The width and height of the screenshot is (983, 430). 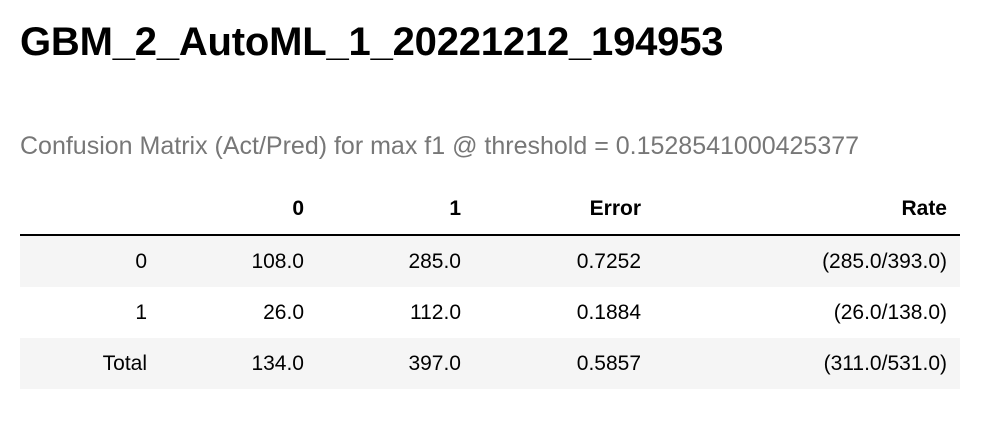 What do you see at coordinates (124, 363) in the screenshot?
I see `row-label: Total` at bounding box center [124, 363].